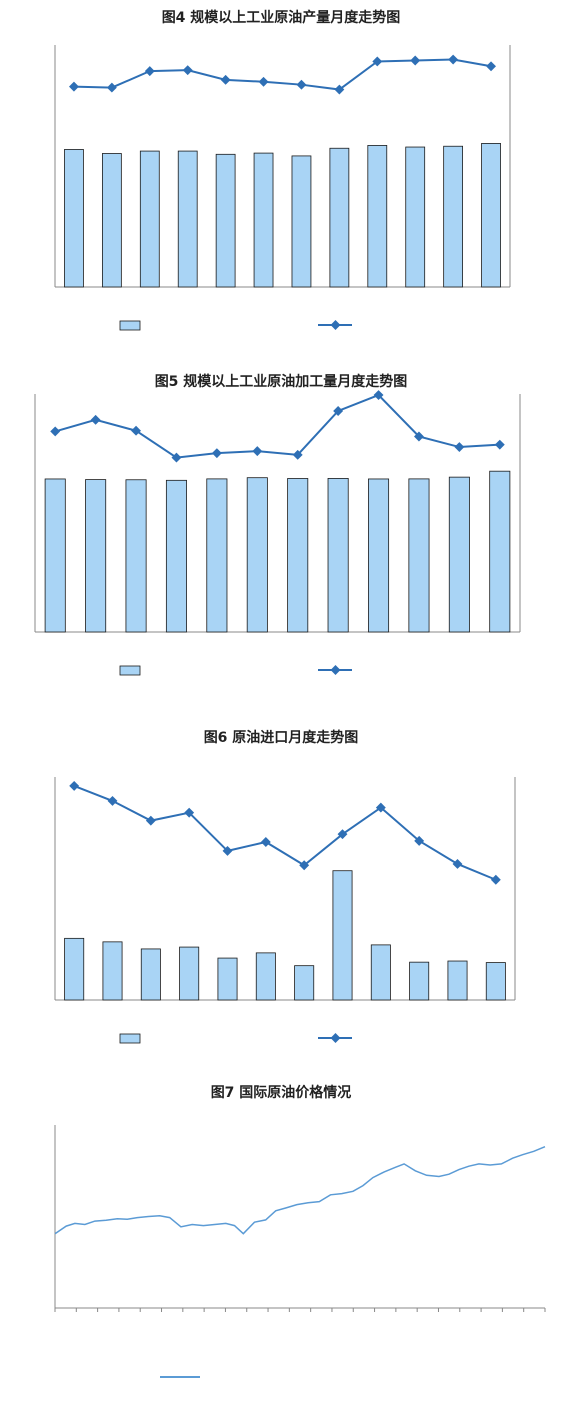 The width and height of the screenshot is (562, 1403). Describe the element at coordinates (281, 1092) in the screenshot. I see `chart-title: 图7 国际原油价格情况` at that location.